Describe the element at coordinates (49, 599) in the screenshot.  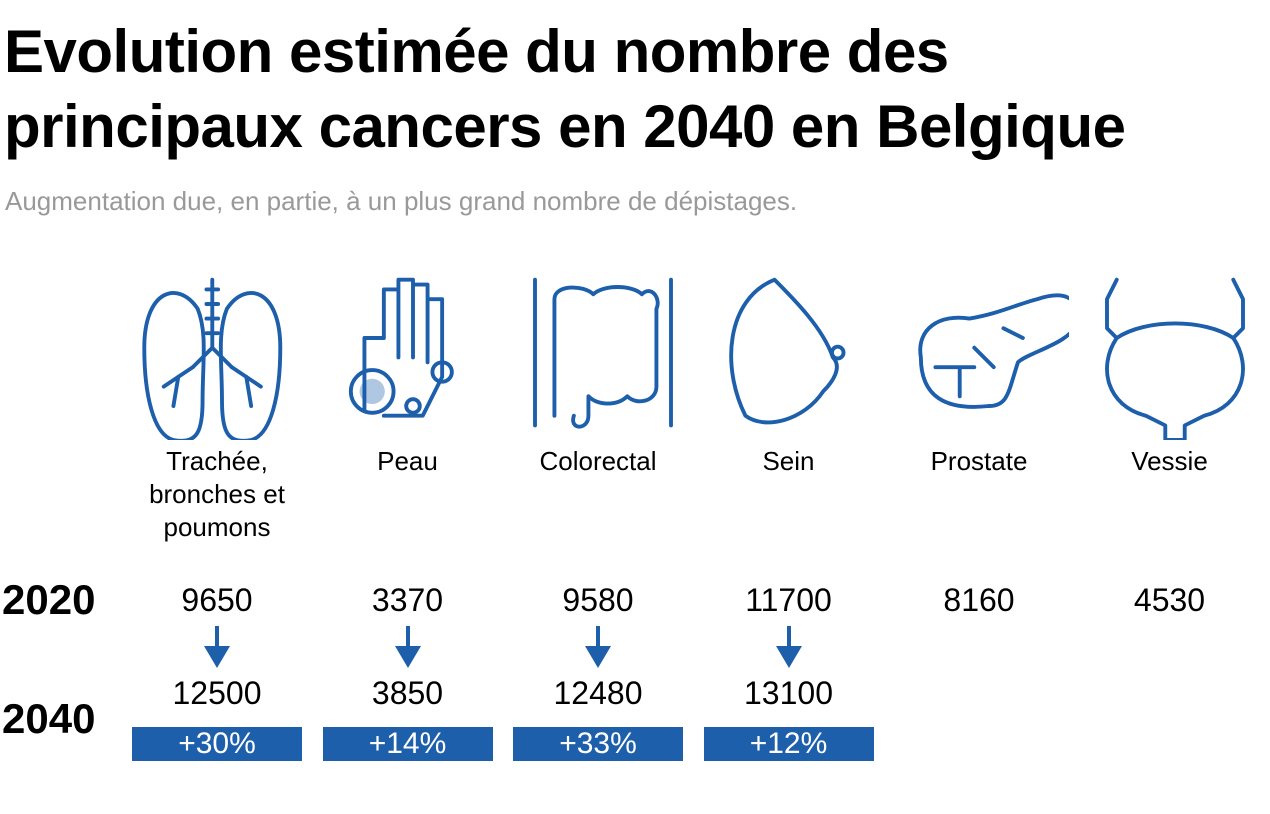
I see `row-label: 2020` at that location.